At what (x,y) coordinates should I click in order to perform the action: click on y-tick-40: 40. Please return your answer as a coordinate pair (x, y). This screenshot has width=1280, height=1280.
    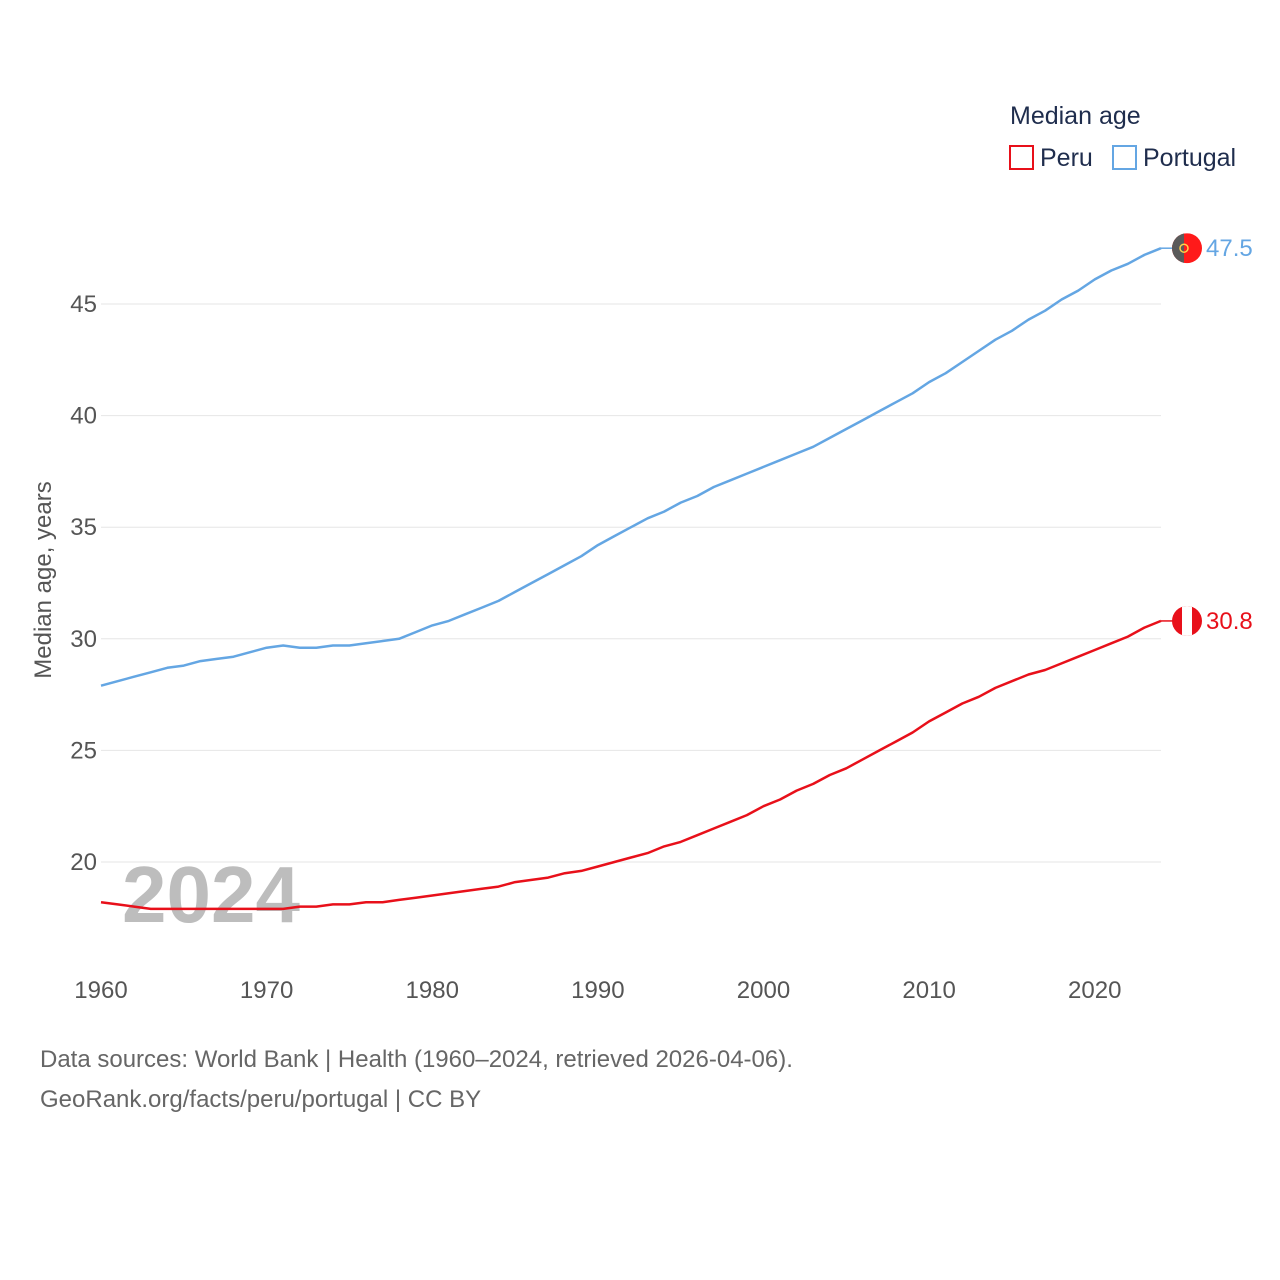
    Looking at the image, I should click on (83, 416).